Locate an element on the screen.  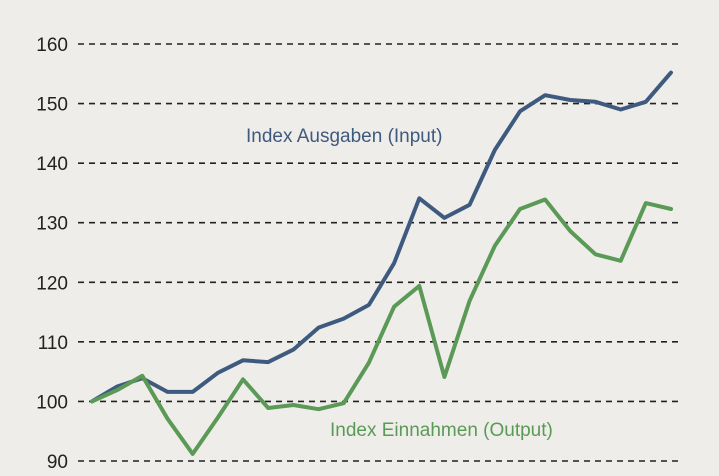
y-tick-label-120: 120 is located at coordinates (52, 283).